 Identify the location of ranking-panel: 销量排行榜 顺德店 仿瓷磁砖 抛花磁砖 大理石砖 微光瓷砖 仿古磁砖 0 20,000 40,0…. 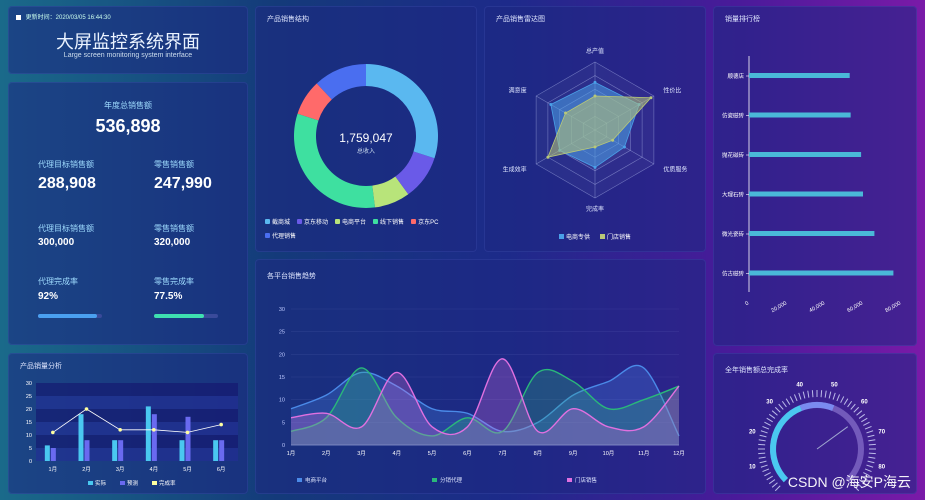
(815, 176).